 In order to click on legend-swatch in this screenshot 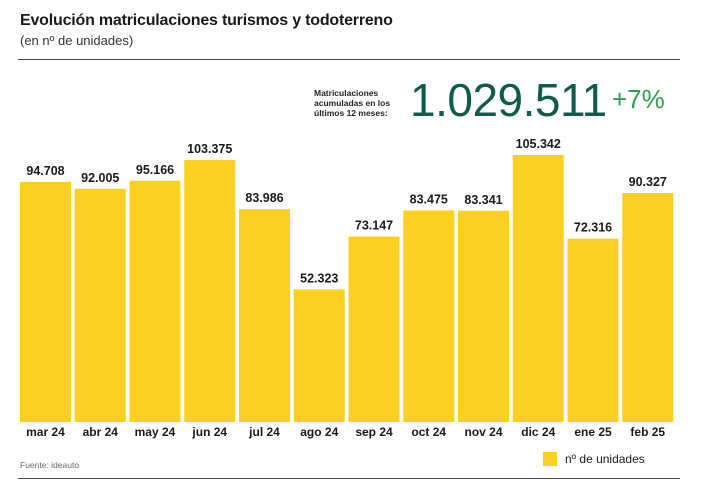, I will do `click(550, 459)`.